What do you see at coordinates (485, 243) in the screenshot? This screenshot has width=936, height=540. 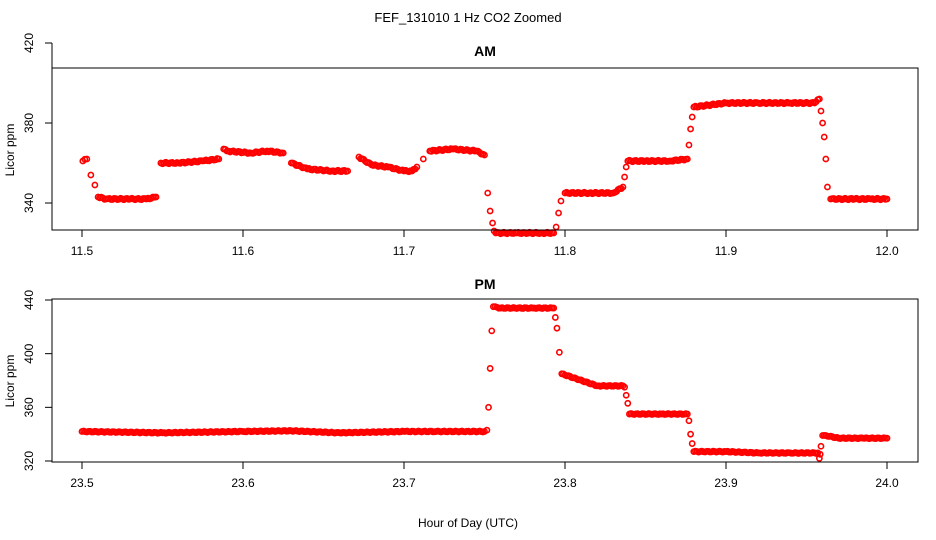 I see `panel-am-x-axis: 11.5 11.6 11.7 11.8 11.9 12.0` at bounding box center [485, 243].